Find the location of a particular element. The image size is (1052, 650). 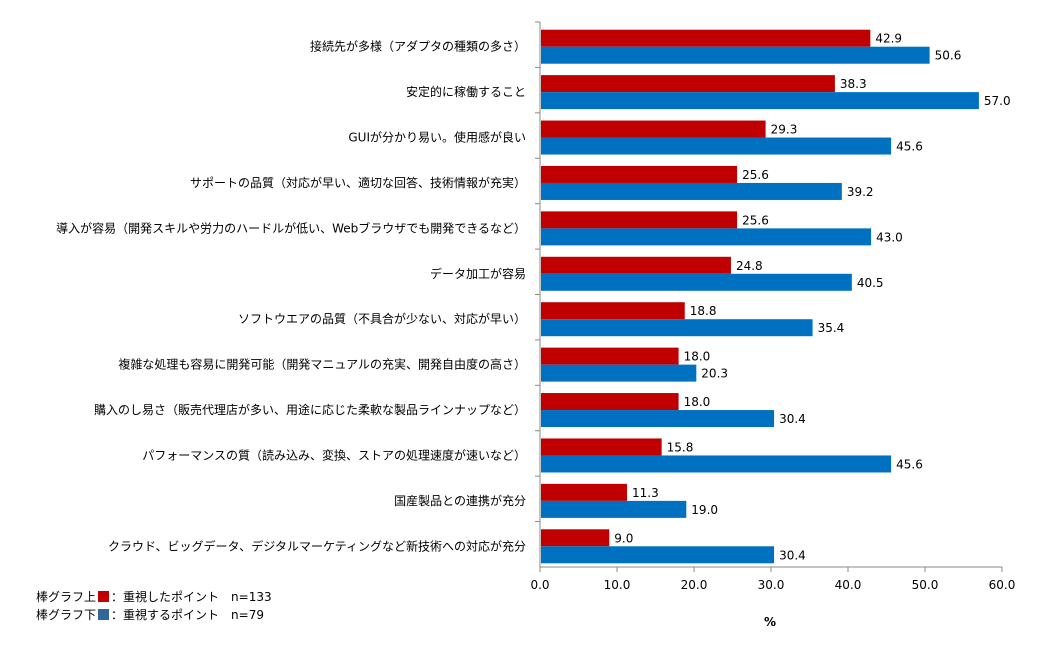

x-tick-label: 40.0 is located at coordinates (848, 585).